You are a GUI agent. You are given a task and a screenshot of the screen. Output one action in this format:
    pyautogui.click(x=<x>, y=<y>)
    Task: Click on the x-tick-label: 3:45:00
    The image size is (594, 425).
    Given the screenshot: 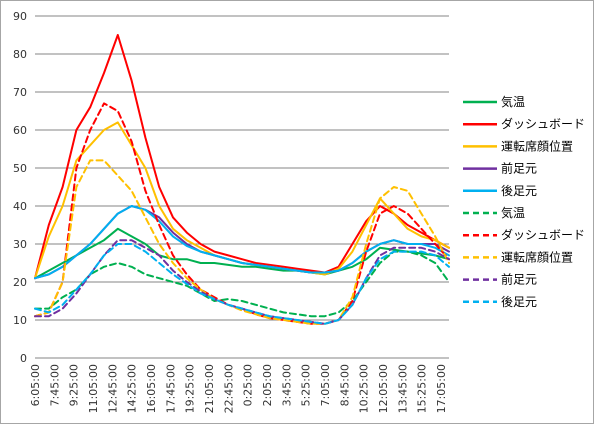 What is the action you would take?
    pyautogui.click(x=286, y=385)
    